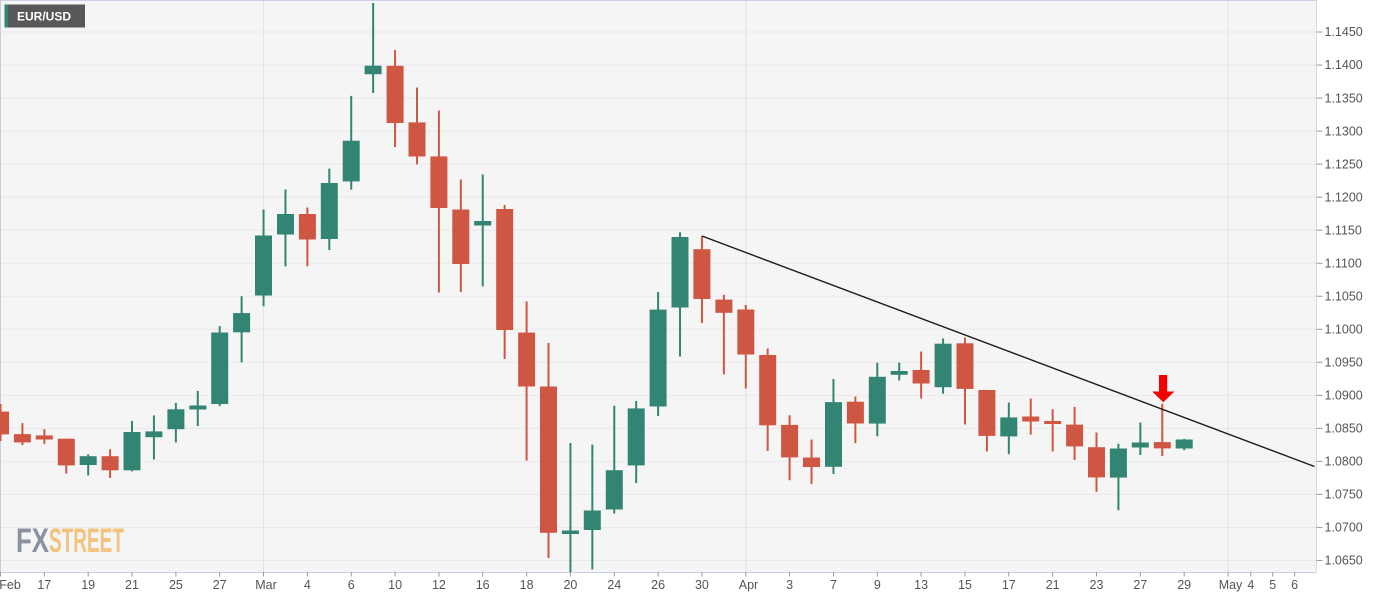 Image resolution: width=1387 pixels, height=598 pixels. Describe the element at coordinates (1344, 561) in the screenshot. I see `svg-text: 1.0650` at that location.